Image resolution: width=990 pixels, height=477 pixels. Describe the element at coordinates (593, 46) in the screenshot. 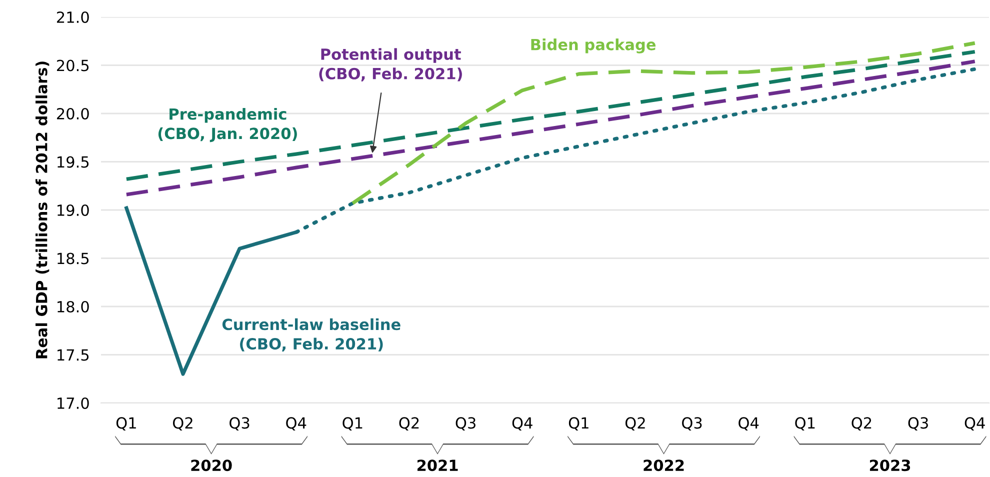

I see `series-label: Biden package` at that location.